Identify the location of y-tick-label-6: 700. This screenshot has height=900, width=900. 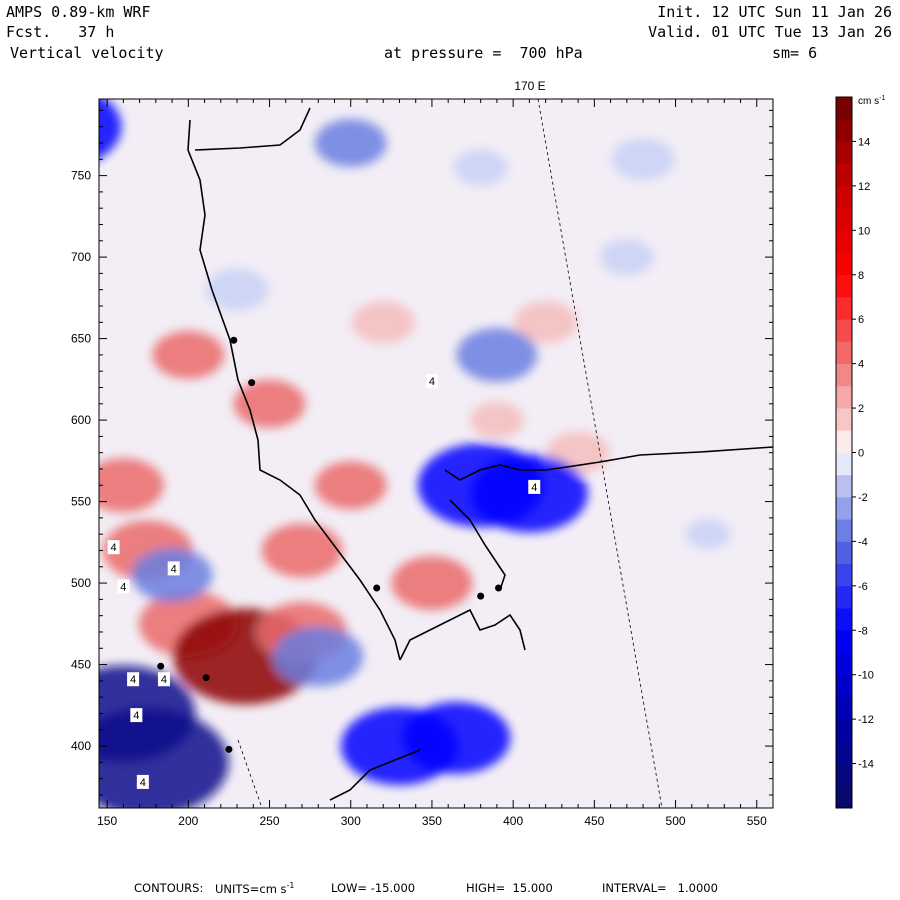
(81, 257).